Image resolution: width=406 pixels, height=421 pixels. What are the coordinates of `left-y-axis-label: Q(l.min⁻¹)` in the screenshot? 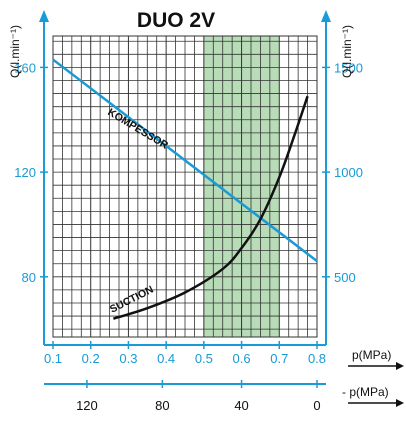 It's located at (15, 51).